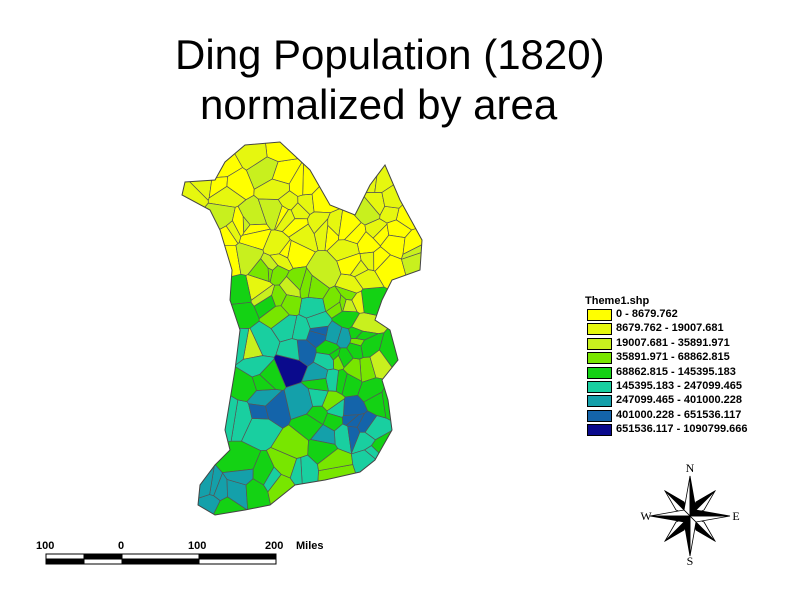 The height and width of the screenshot is (600, 804). Describe the element at coordinates (673, 342) in the screenshot. I see `legend-label: 19007.681 - 35891.971` at that location.